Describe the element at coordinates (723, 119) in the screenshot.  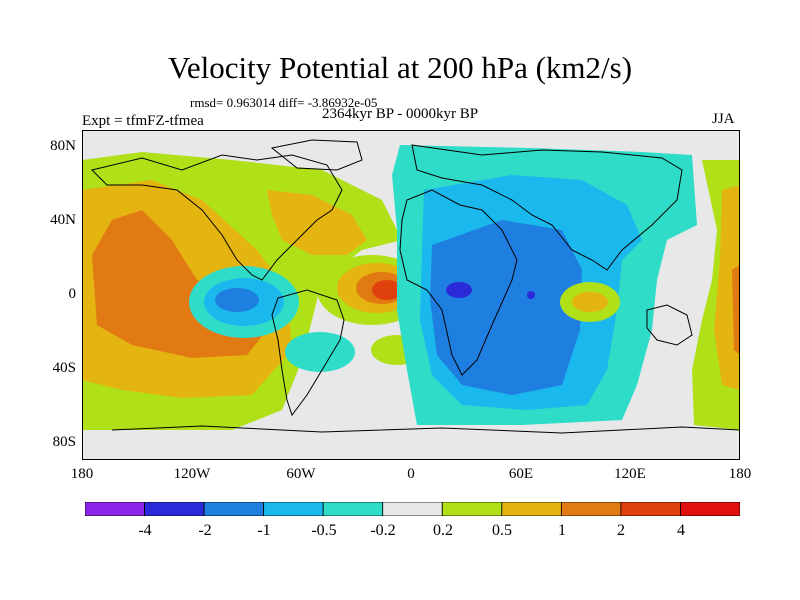
I see `season-label: JJA` at that location.